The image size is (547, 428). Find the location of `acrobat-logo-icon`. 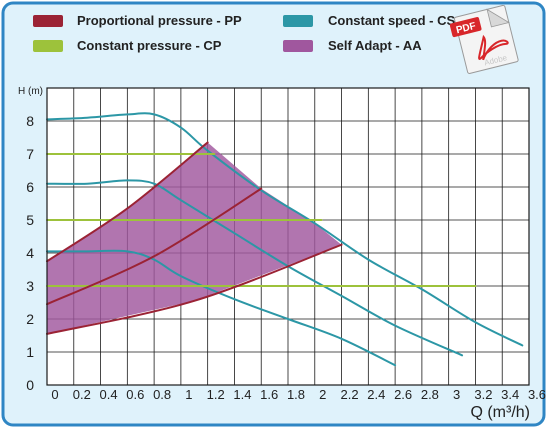

acrobat-logo-icon is located at coordinates (493, 47).